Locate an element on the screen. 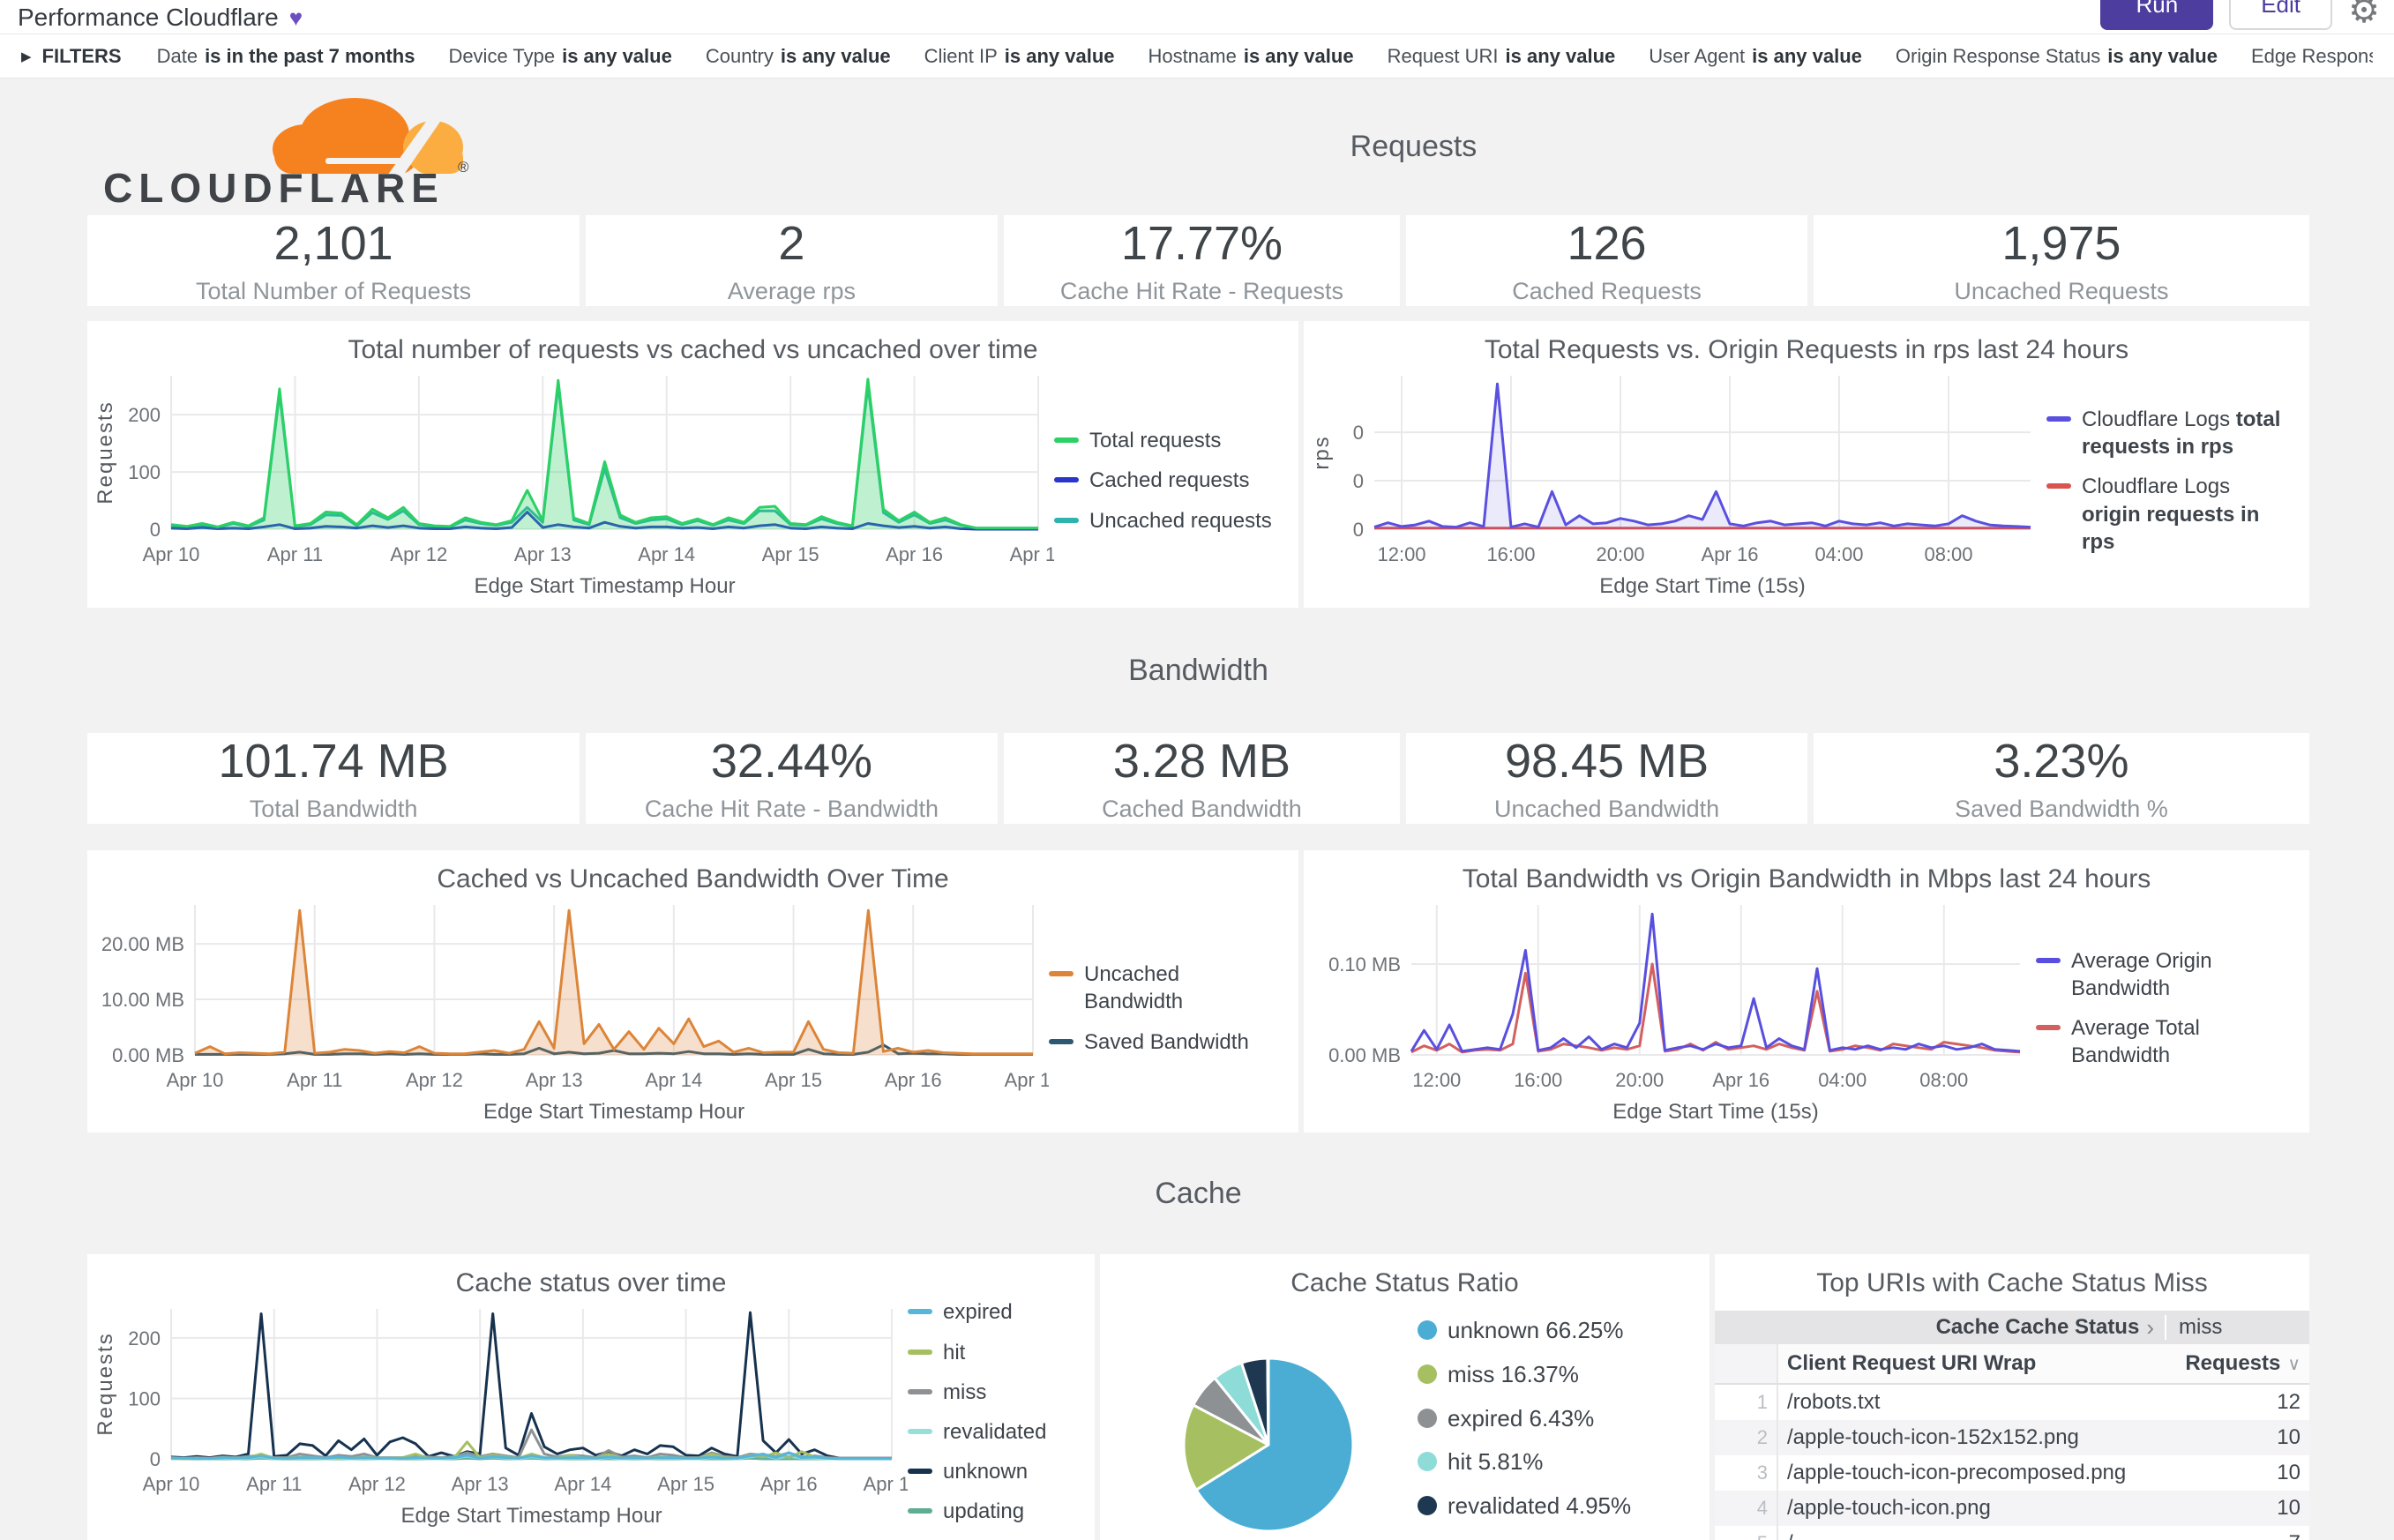 The width and height of the screenshot is (2394, 1540). legend-item: Uncached Bandwidth is located at coordinates (1164, 988).